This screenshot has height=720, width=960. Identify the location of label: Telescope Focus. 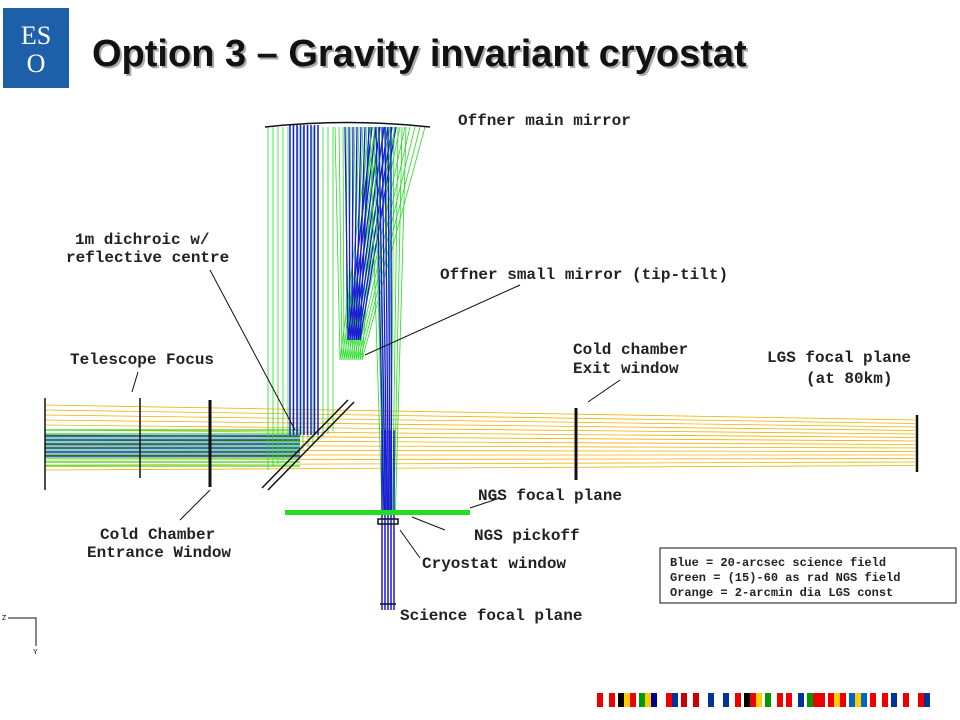
(142, 360).